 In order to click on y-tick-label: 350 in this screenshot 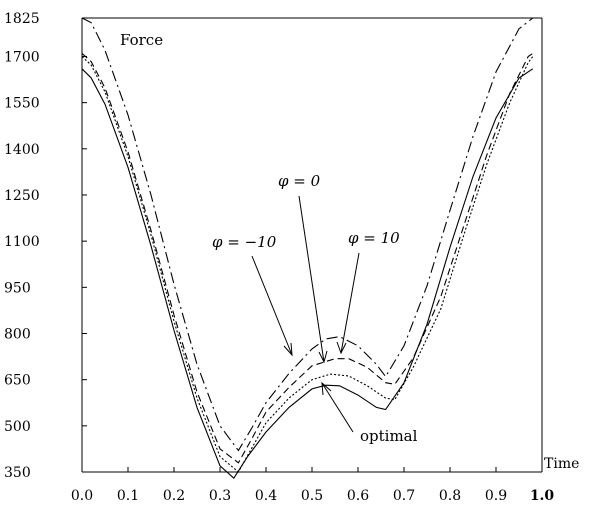, I will do `click(17, 473)`.